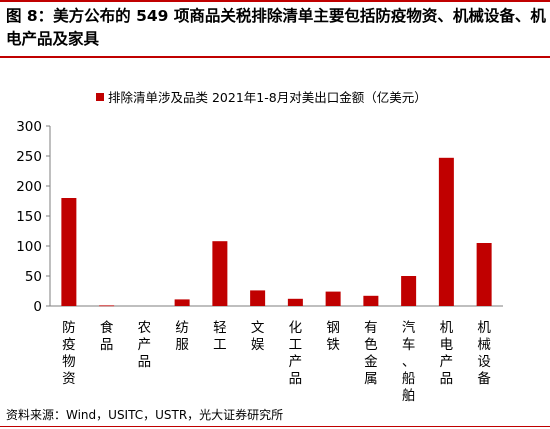  What do you see at coordinates (29, 247) in the screenshot?
I see `y-tick-label: 100` at bounding box center [29, 247].